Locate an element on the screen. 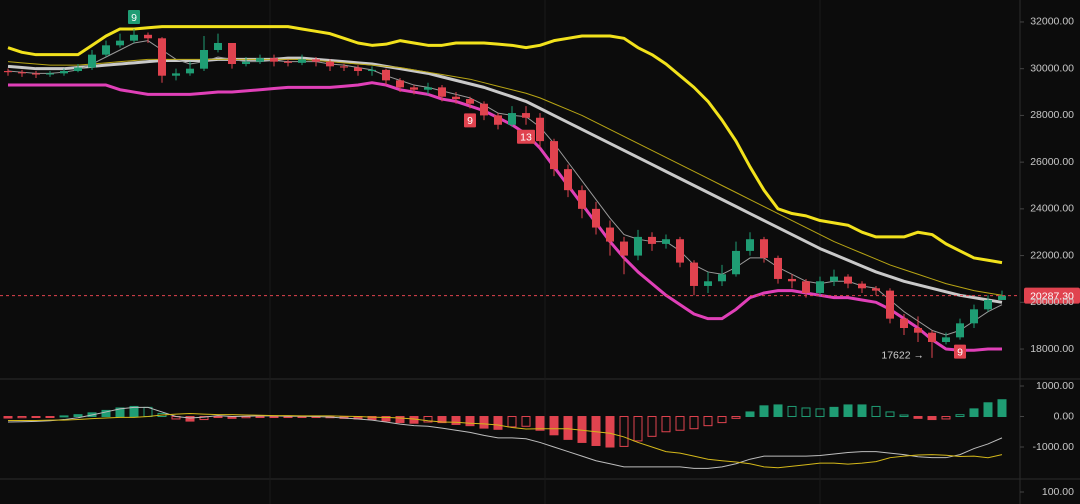  y-tick-label: 0.00 is located at coordinates (1064, 416).